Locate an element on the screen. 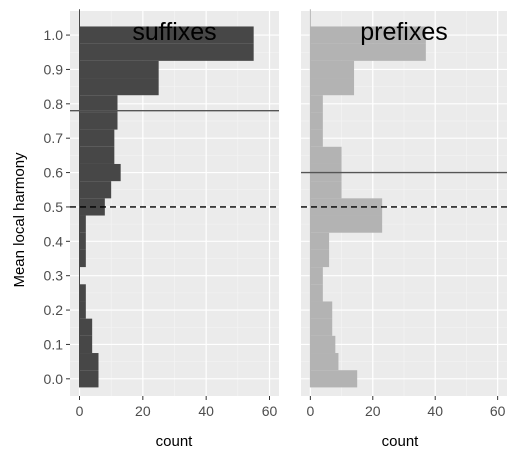  facet-title: prefixes is located at coordinates (404, 32).